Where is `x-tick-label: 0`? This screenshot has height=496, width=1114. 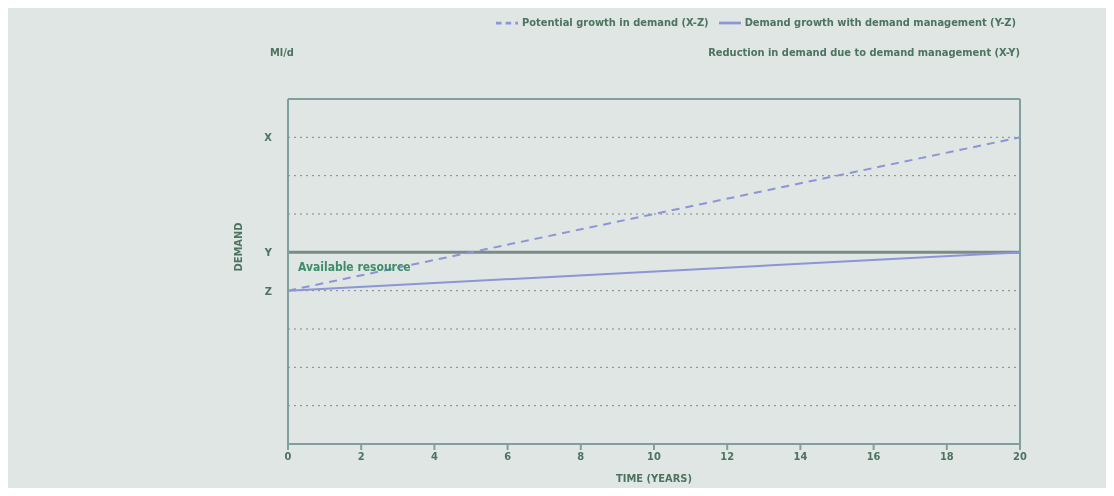 x-tick-label: 0 is located at coordinates (288, 456).